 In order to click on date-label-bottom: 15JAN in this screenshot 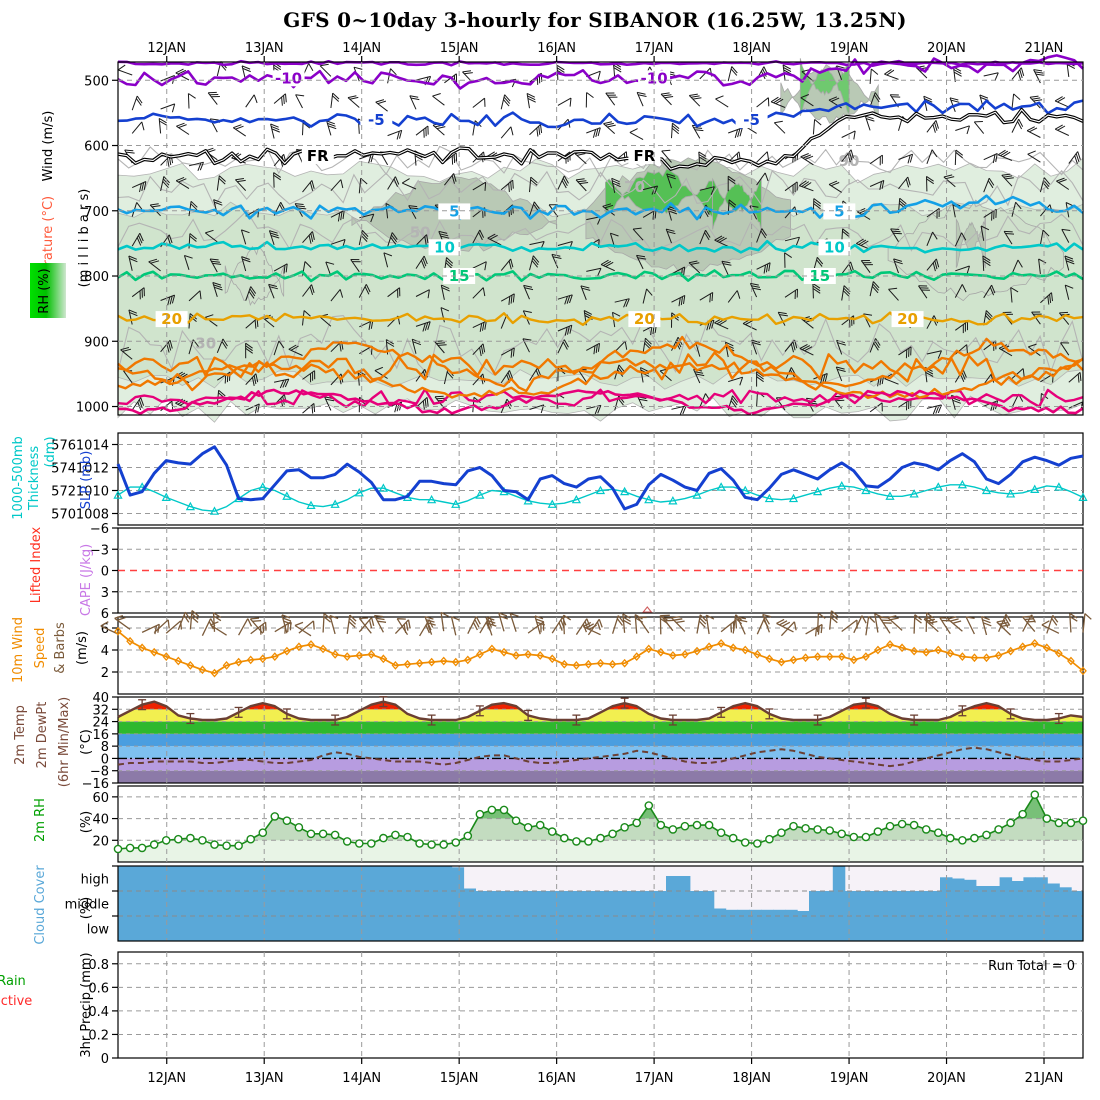, I will do `click(459, 1078)`.